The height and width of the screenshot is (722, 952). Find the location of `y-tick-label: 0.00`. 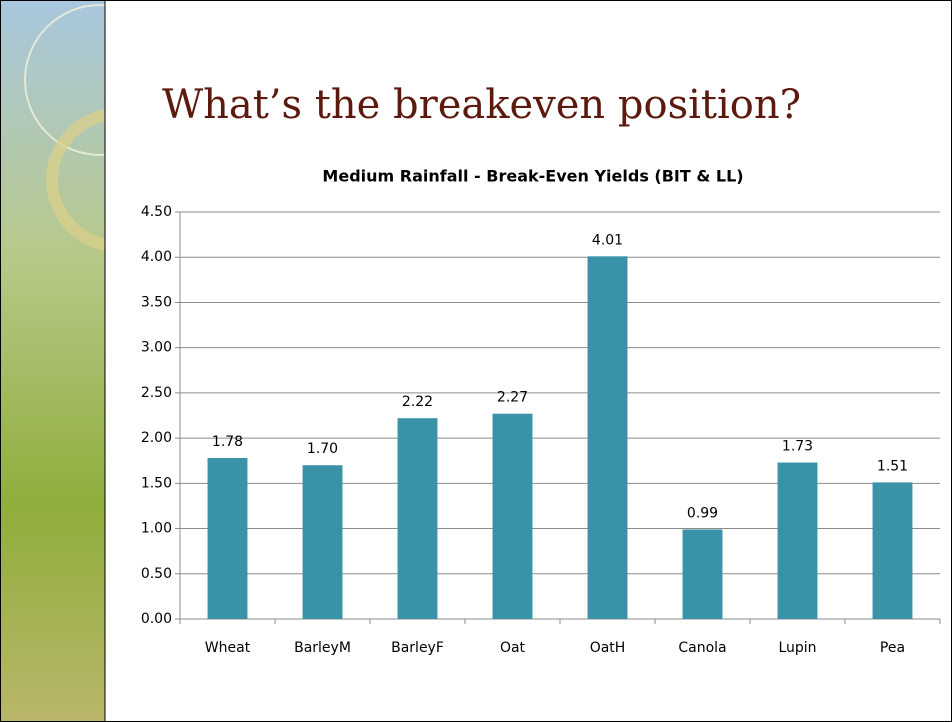

y-tick-label: 0.00 is located at coordinates (156, 619).